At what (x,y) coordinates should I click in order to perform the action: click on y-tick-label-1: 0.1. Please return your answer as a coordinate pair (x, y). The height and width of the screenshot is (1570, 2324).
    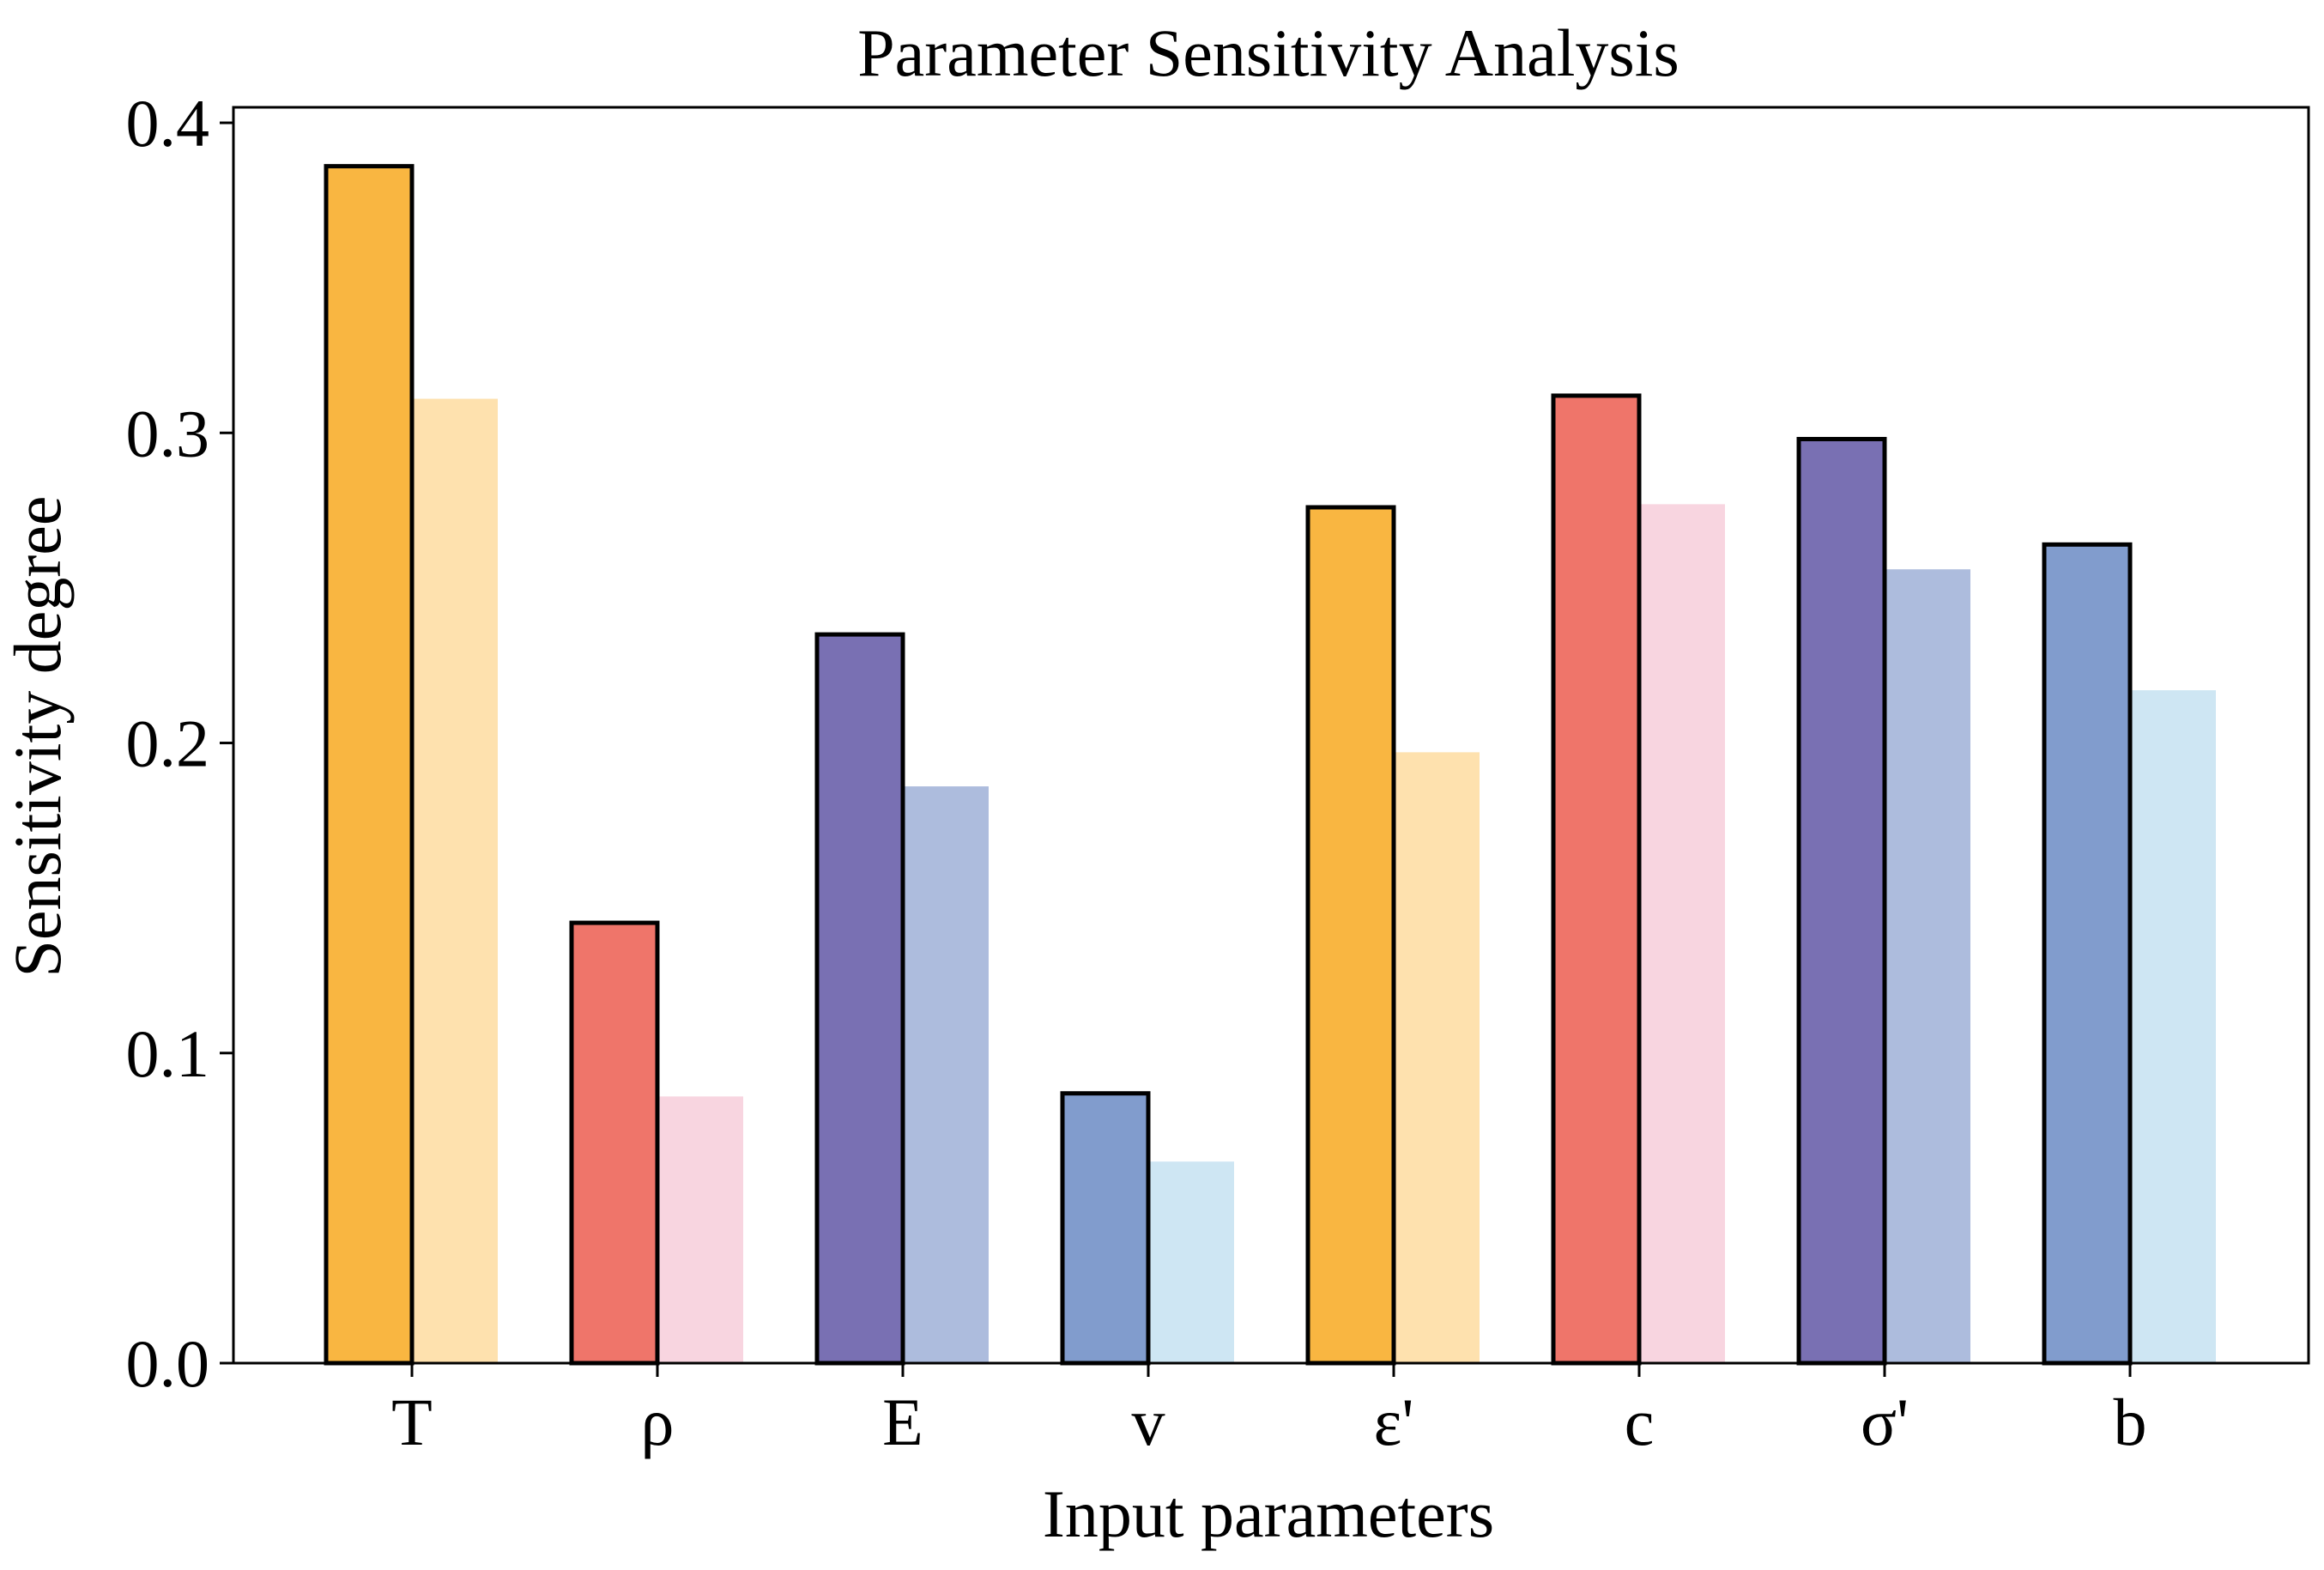
    Looking at the image, I should click on (168, 1053).